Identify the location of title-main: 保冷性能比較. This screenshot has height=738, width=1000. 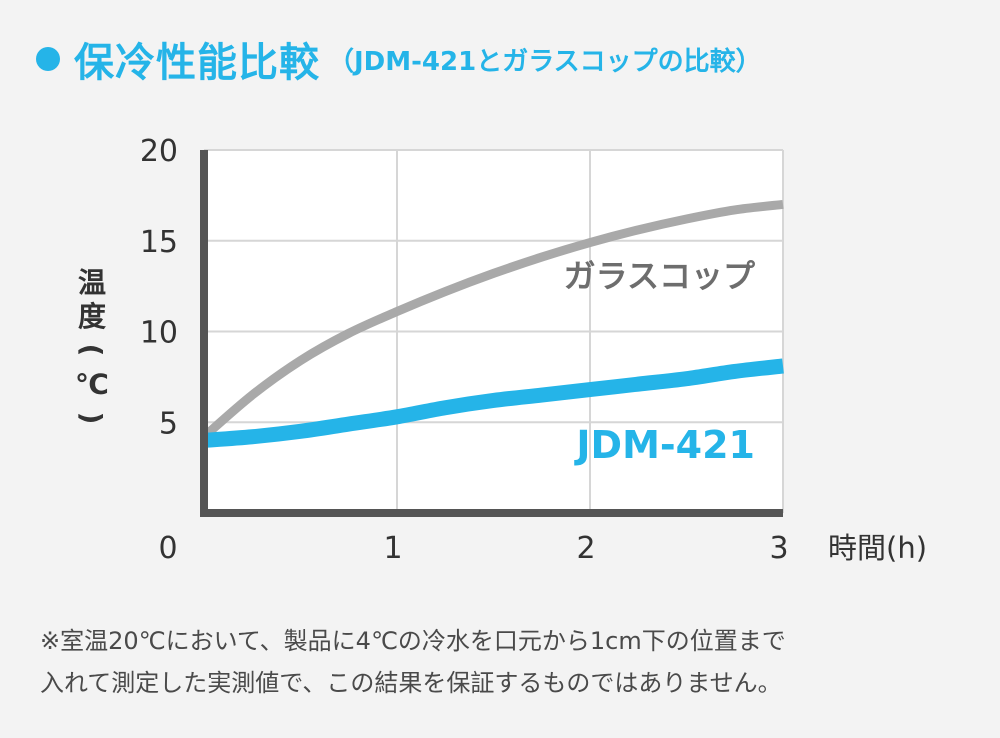
(197, 63).